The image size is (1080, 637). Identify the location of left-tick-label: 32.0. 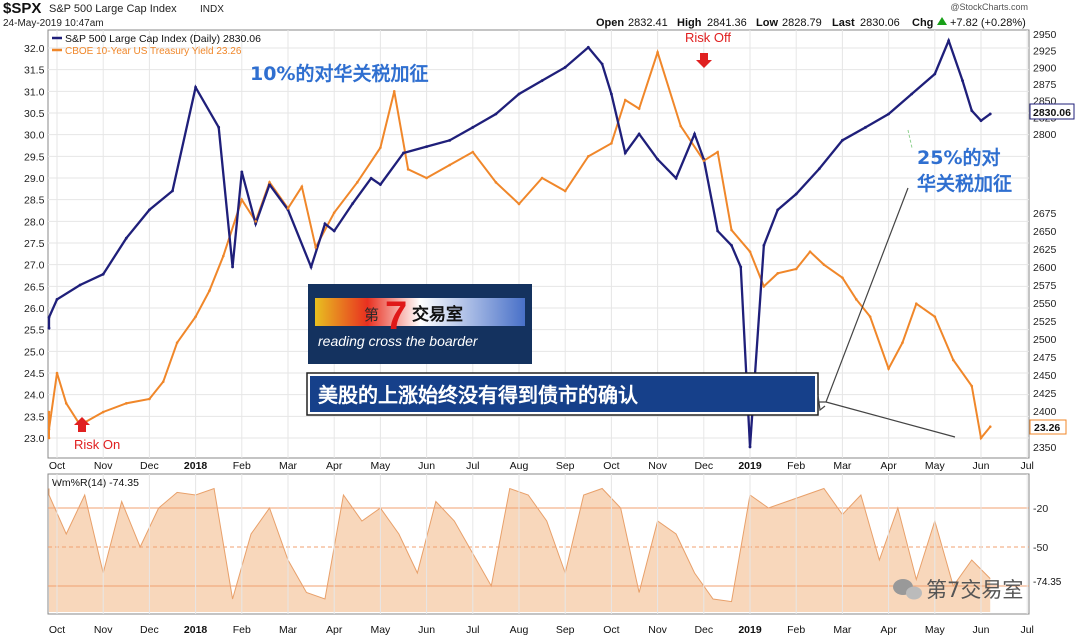
(34, 49).